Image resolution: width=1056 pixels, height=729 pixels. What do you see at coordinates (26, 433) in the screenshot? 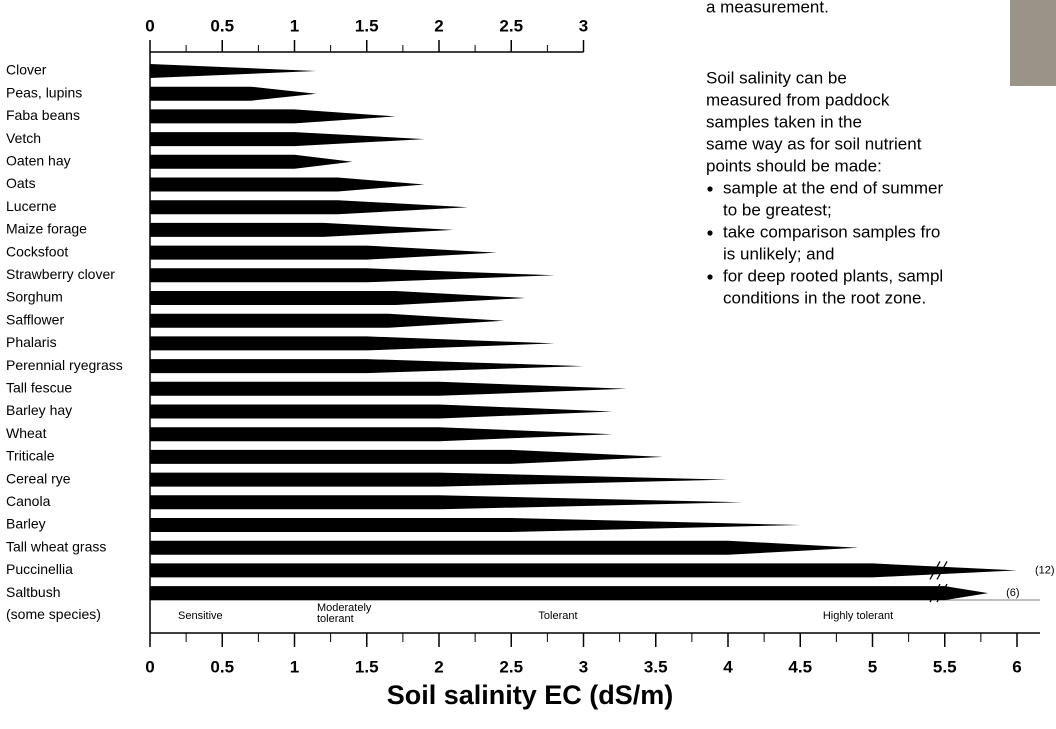
I see `category-label: Wheat` at bounding box center [26, 433].